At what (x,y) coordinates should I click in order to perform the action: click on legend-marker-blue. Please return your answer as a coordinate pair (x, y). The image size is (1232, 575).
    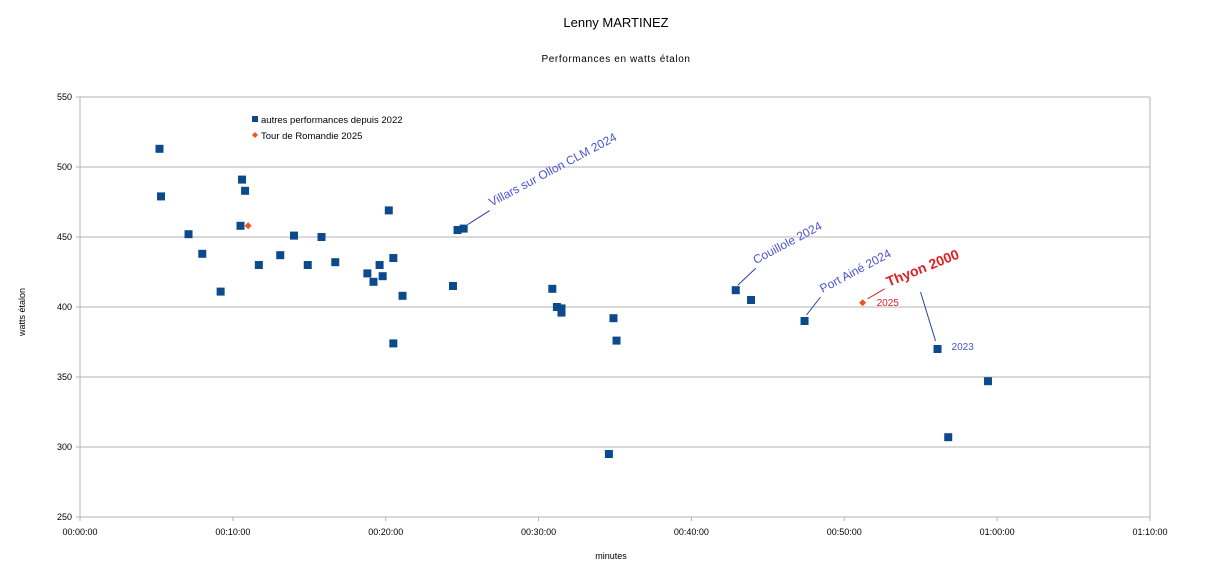
    Looking at the image, I should click on (255, 119).